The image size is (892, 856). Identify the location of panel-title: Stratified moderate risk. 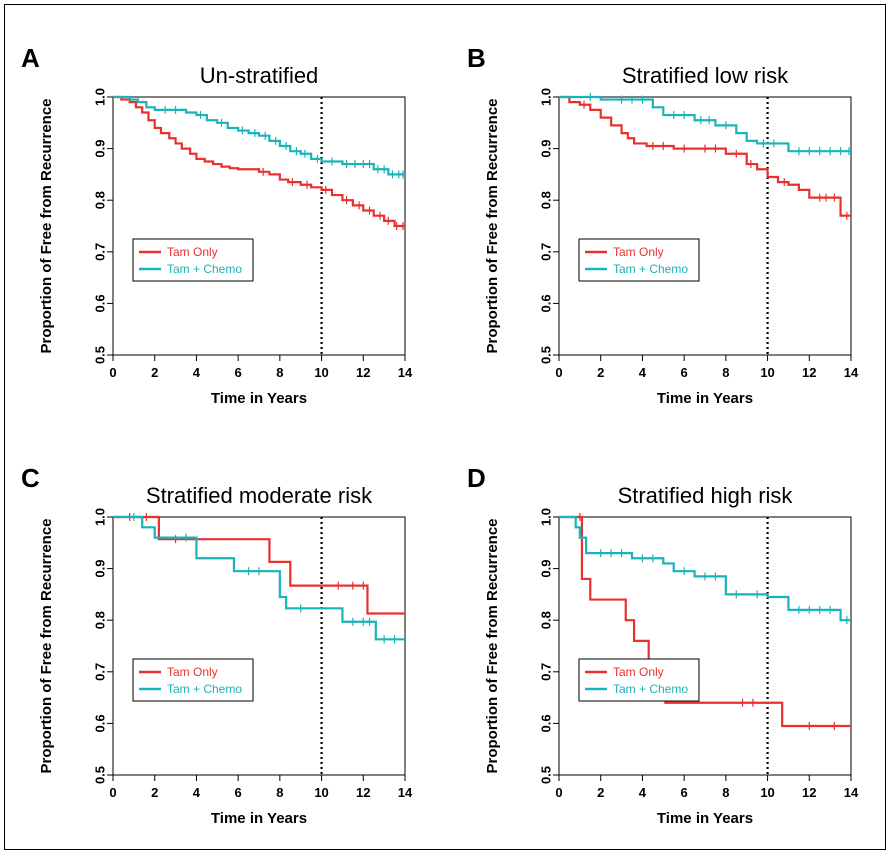
(259, 495).